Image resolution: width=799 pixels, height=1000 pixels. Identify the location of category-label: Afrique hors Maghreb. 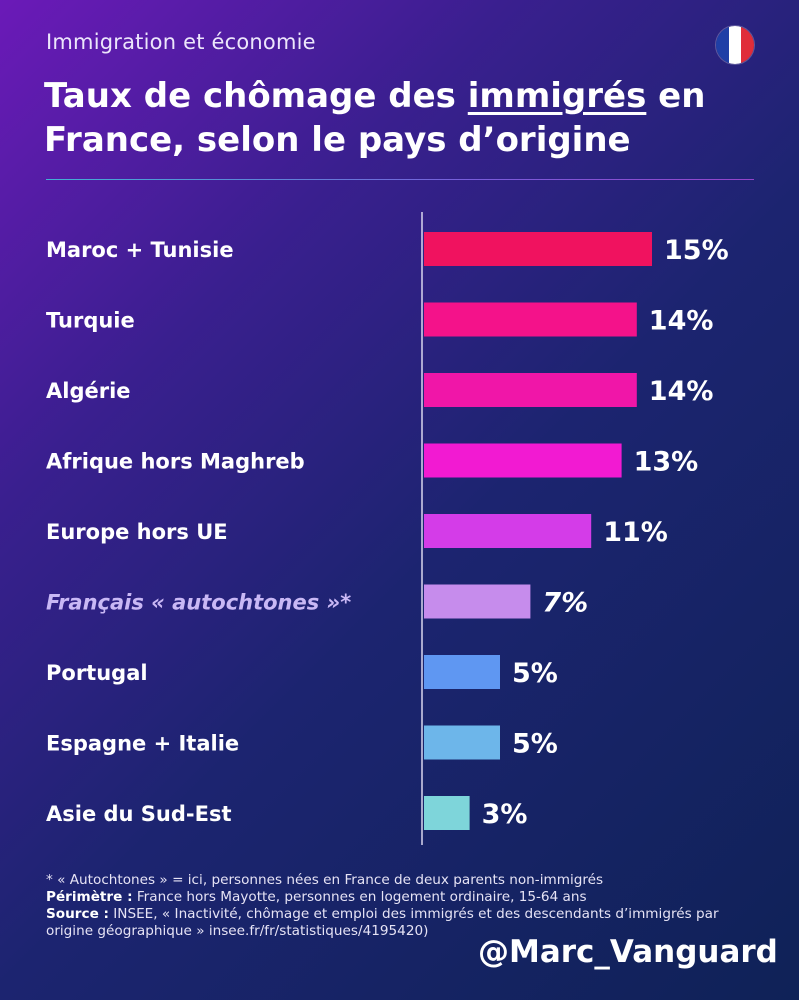
(175, 462).